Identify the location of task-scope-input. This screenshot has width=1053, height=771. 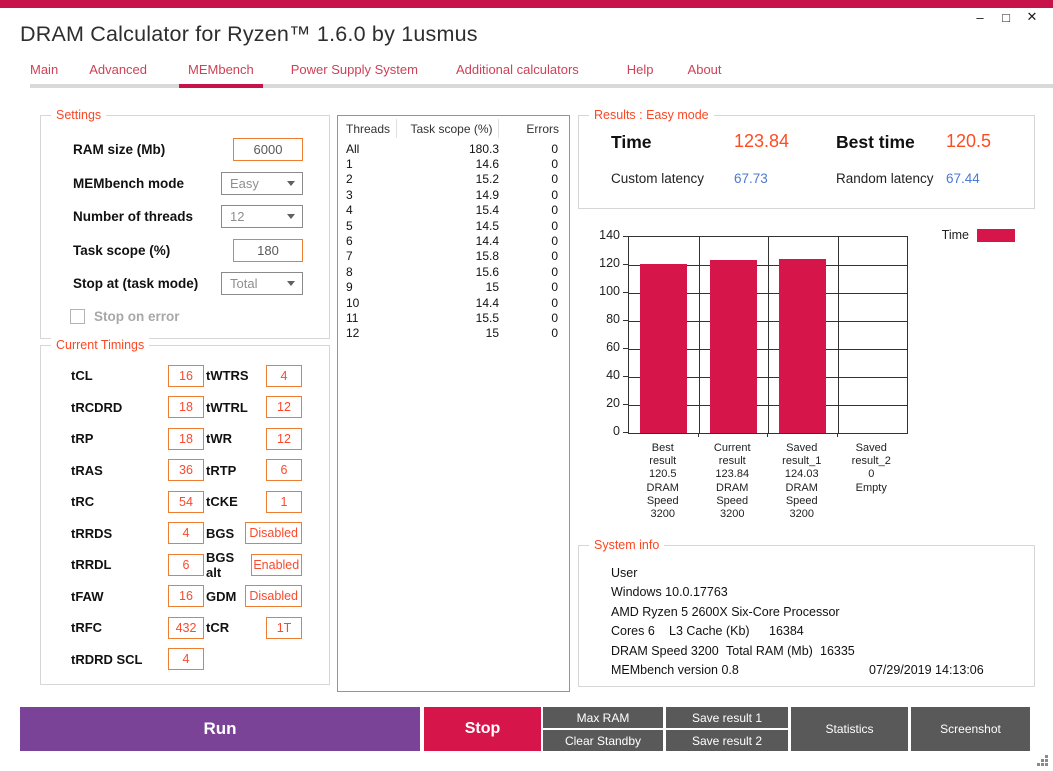
(268, 250).